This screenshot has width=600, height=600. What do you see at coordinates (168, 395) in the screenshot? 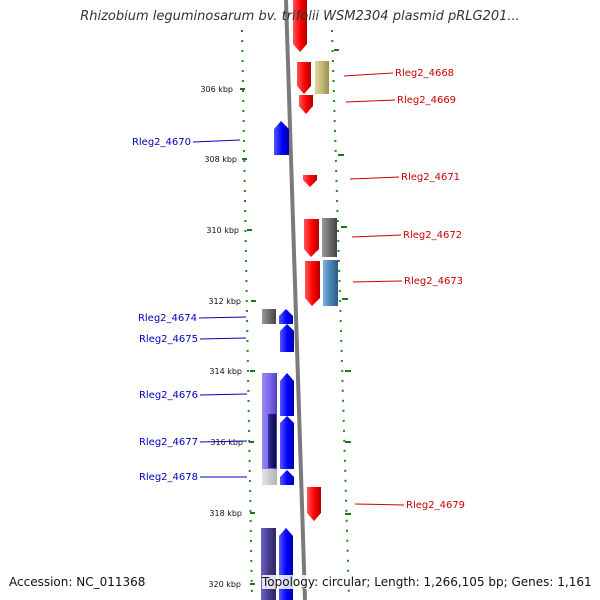
I see `gene-label-rleg2-4676: Rleg2_4676` at bounding box center [168, 395].